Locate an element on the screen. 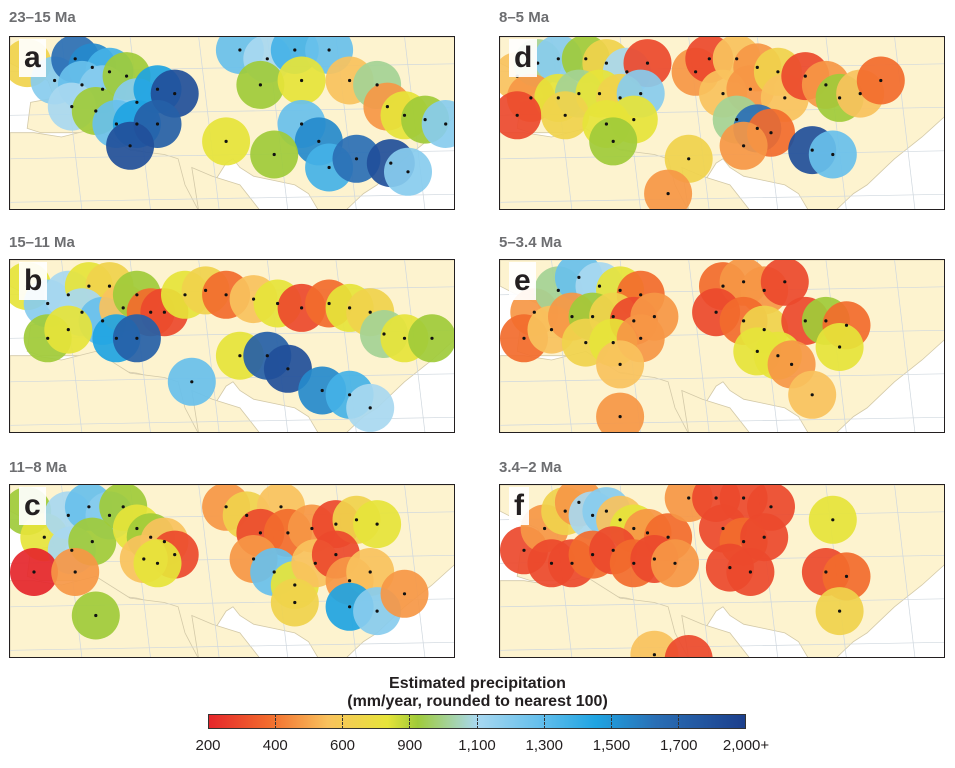 The image size is (955, 768). map-e-svg is located at coordinates (722, 346).